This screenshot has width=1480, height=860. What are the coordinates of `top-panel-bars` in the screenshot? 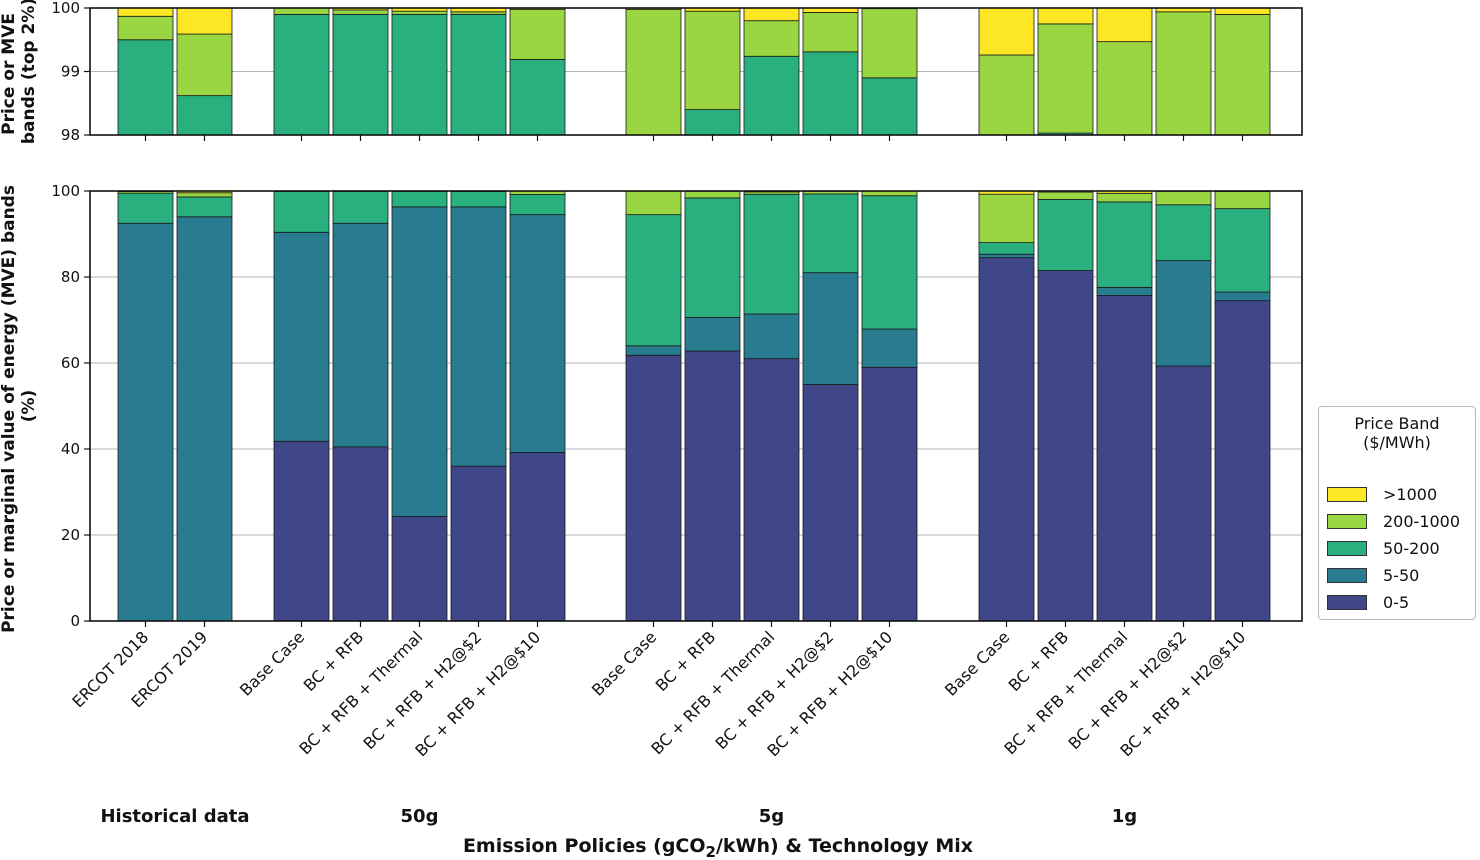 It's located at (694, 71).